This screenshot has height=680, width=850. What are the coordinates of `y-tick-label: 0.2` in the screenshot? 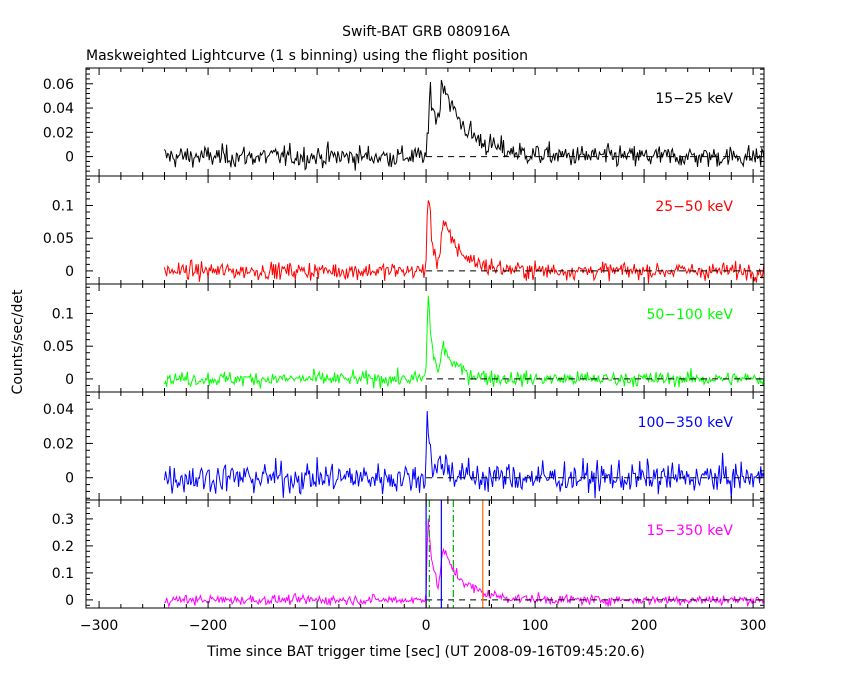 It's located at (63, 547).